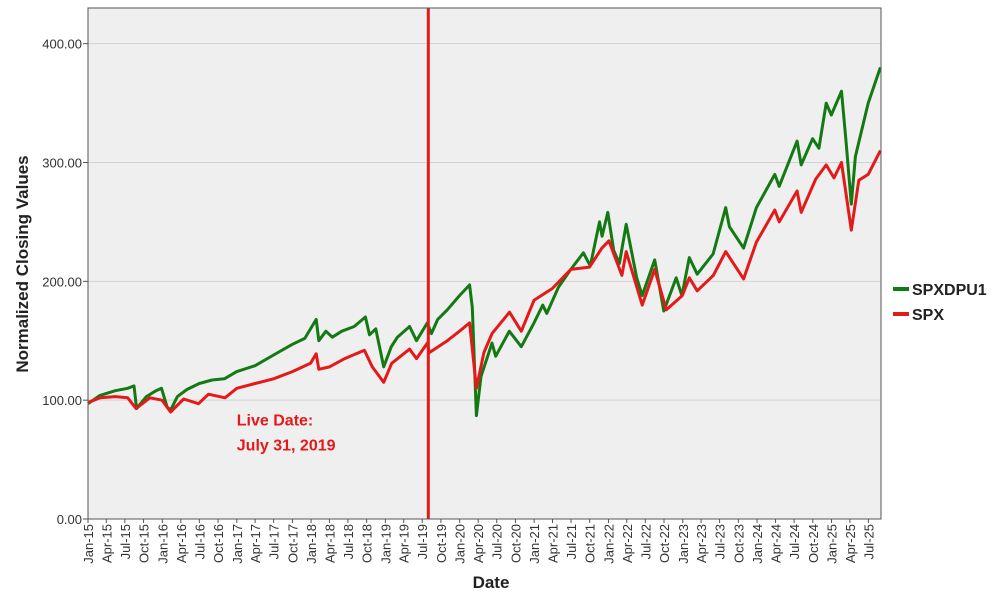 The height and width of the screenshot is (600, 1000). I want to click on x-tick-label: Apr-21, so click(552, 543).